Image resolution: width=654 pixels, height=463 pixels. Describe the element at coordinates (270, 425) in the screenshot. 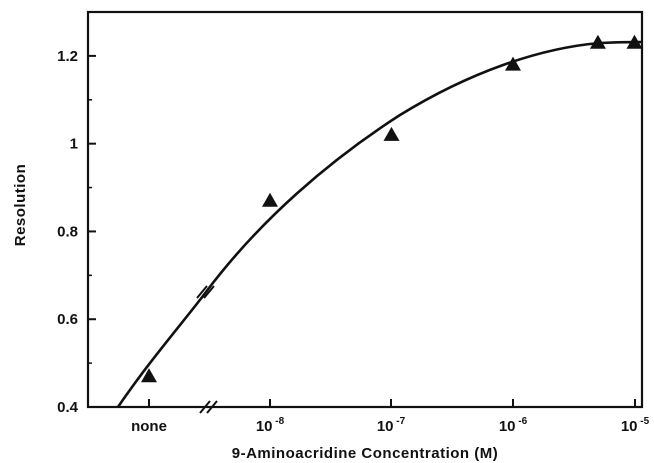

I see `x-tick-label: 10 -8` at that location.